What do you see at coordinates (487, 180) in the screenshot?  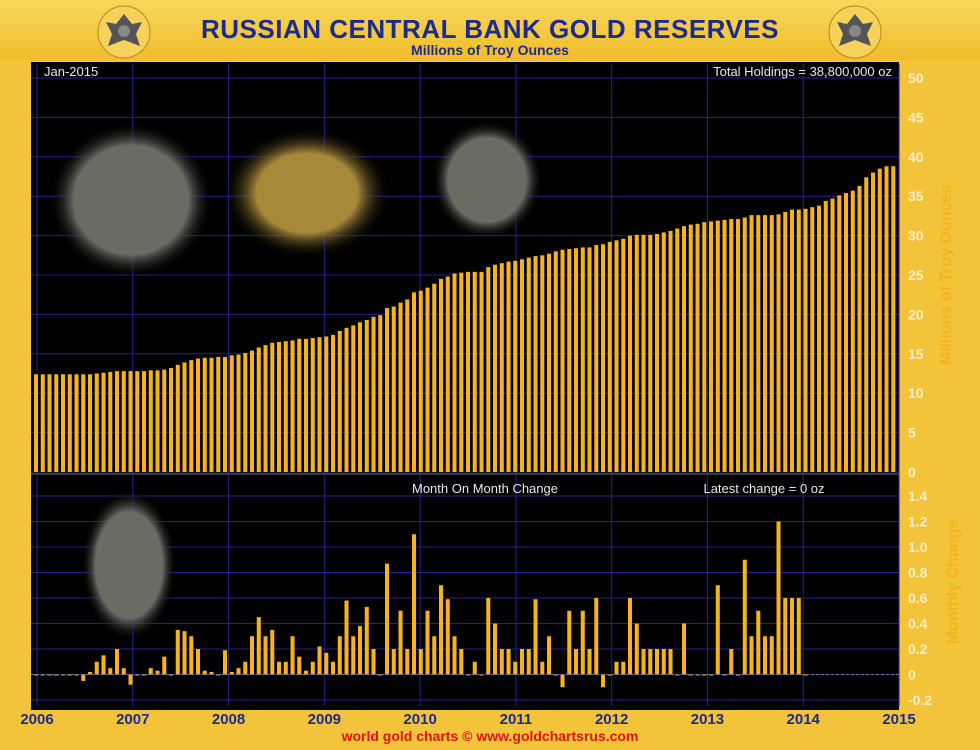 I see `photo-medvedev-coin` at bounding box center [487, 180].